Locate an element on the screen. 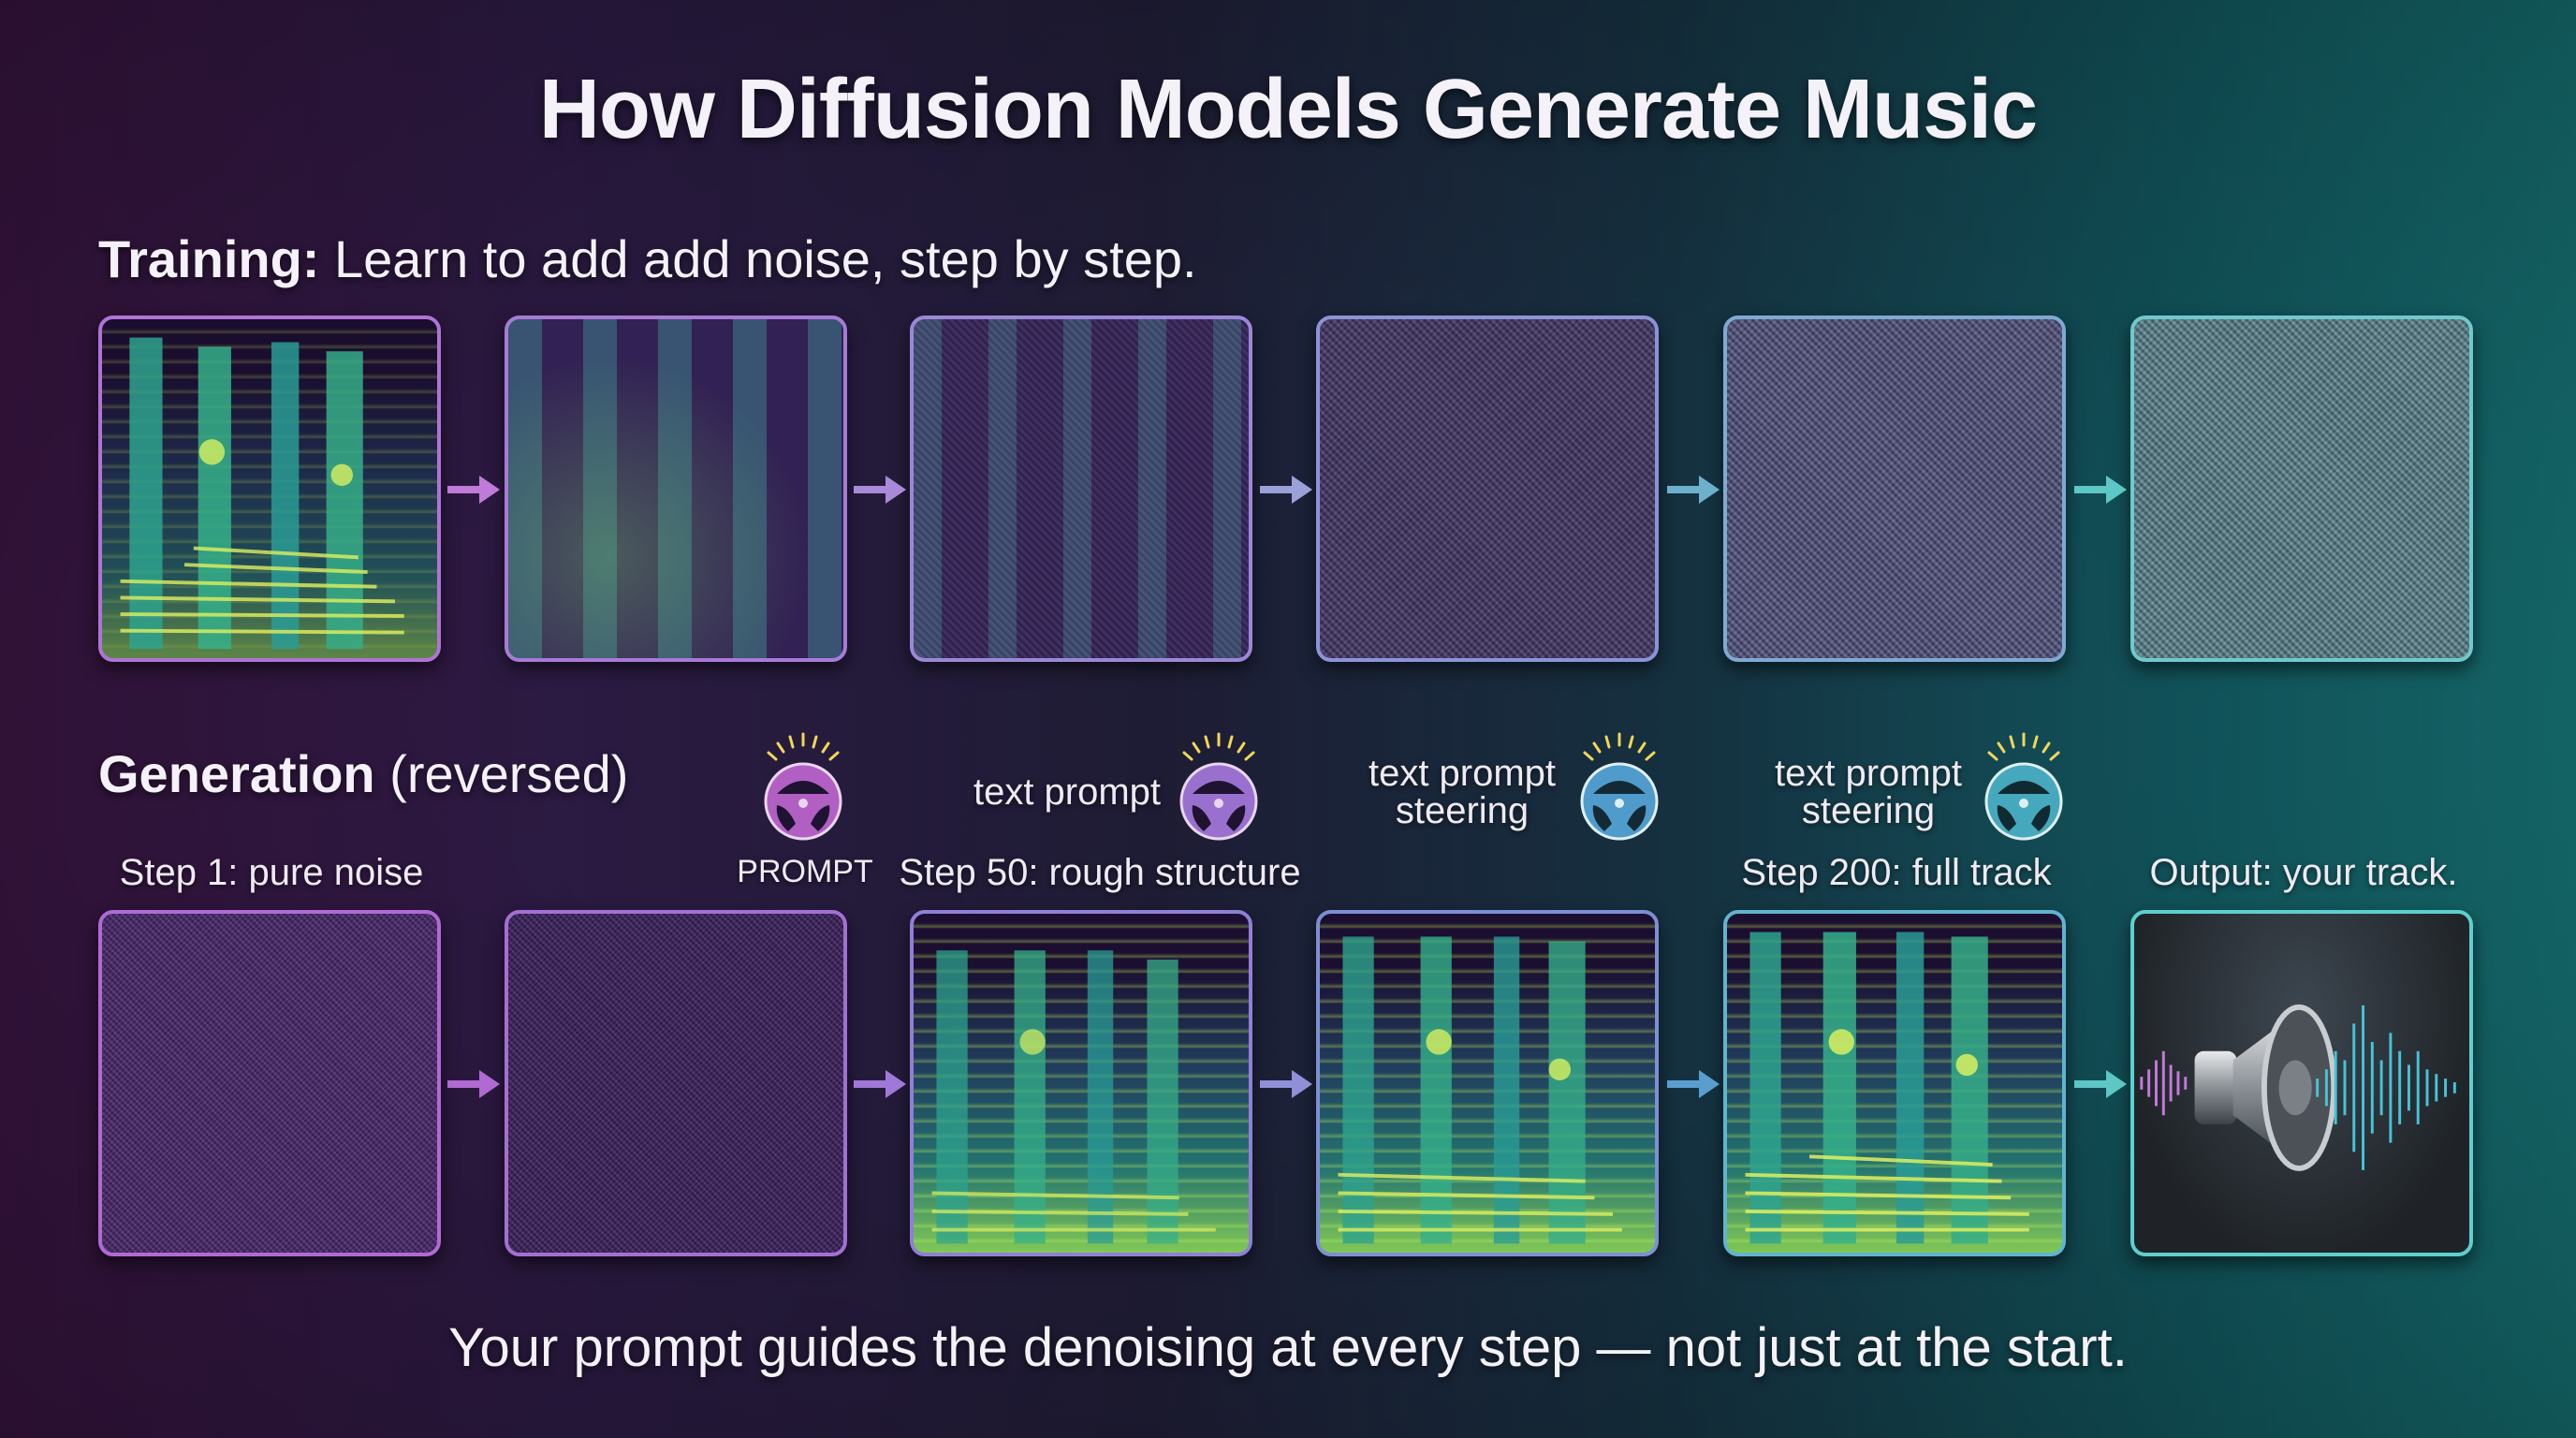  training-panel-2-noisy-spectrogram is located at coordinates (676, 488).